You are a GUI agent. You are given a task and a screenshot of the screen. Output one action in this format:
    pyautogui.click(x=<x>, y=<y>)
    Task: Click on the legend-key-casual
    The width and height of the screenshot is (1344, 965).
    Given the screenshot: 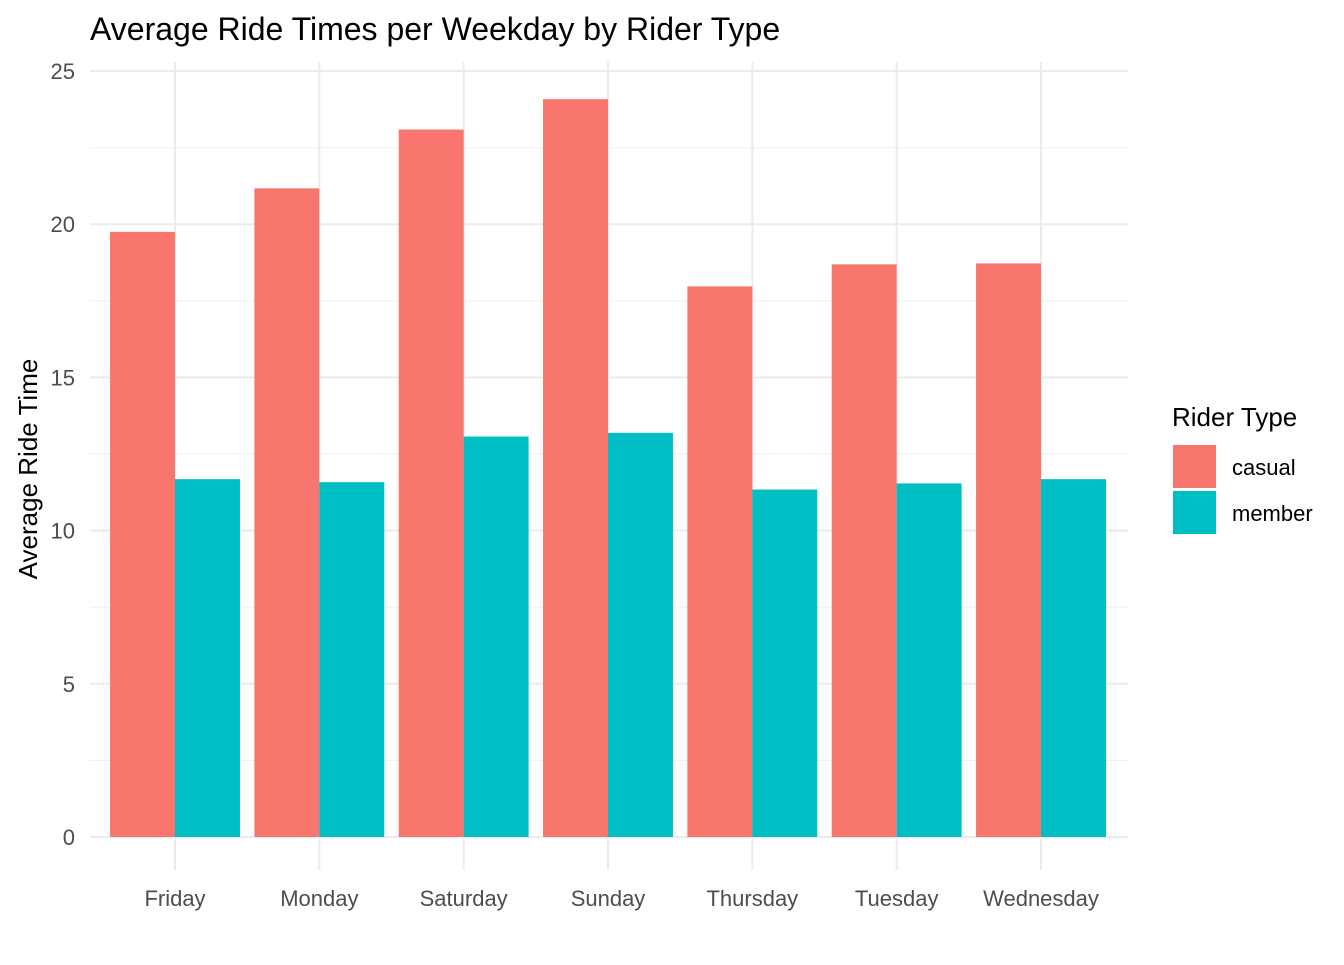 What is the action you would take?
    pyautogui.click(x=1194, y=466)
    